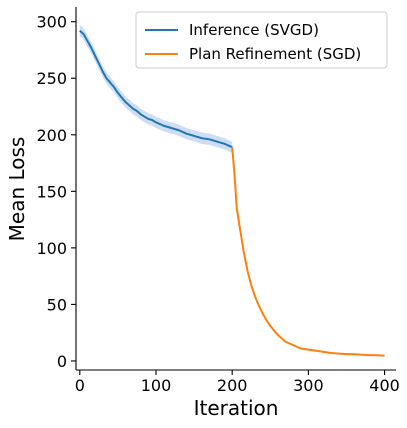  What do you see at coordinates (51, 191) in the screenshot?
I see `y-tick-label: 150` at bounding box center [51, 191].